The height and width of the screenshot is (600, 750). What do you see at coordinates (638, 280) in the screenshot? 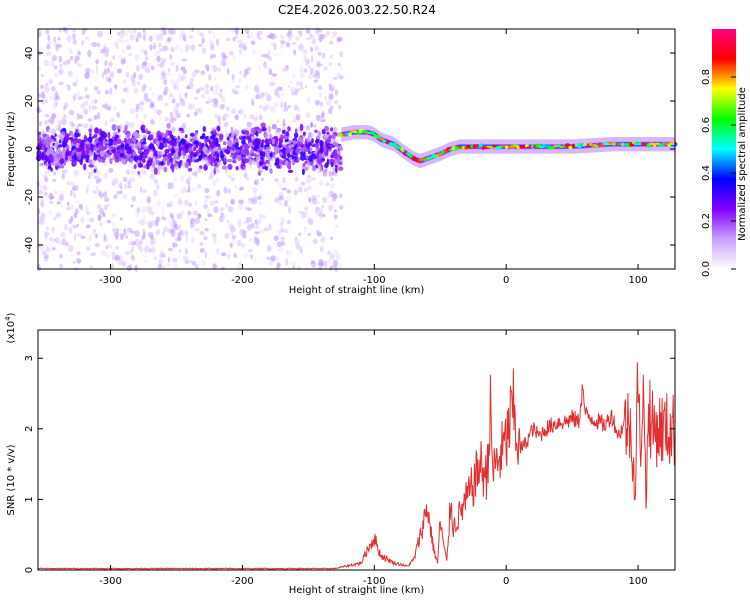
I see `x-tick-label: 100` at bounding box center [638, 280].